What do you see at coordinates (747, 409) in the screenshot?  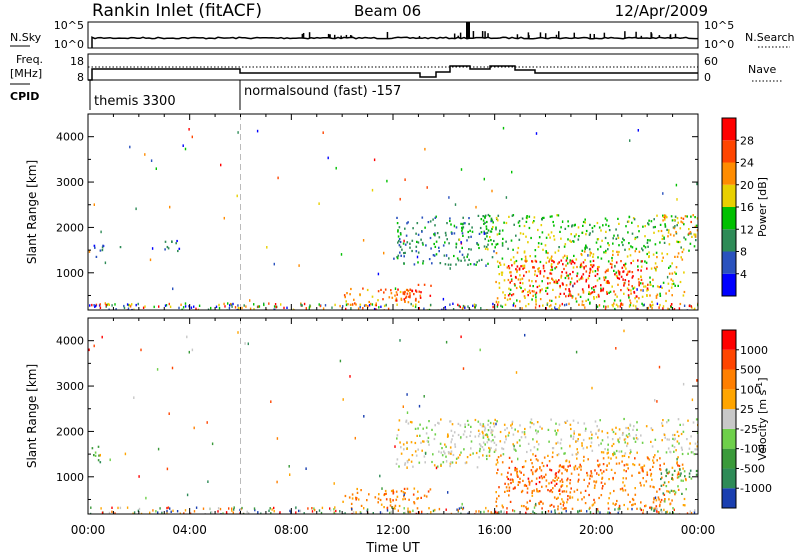 I see `velocity-colorbar-level: 25` at bounding box center [747, 409].